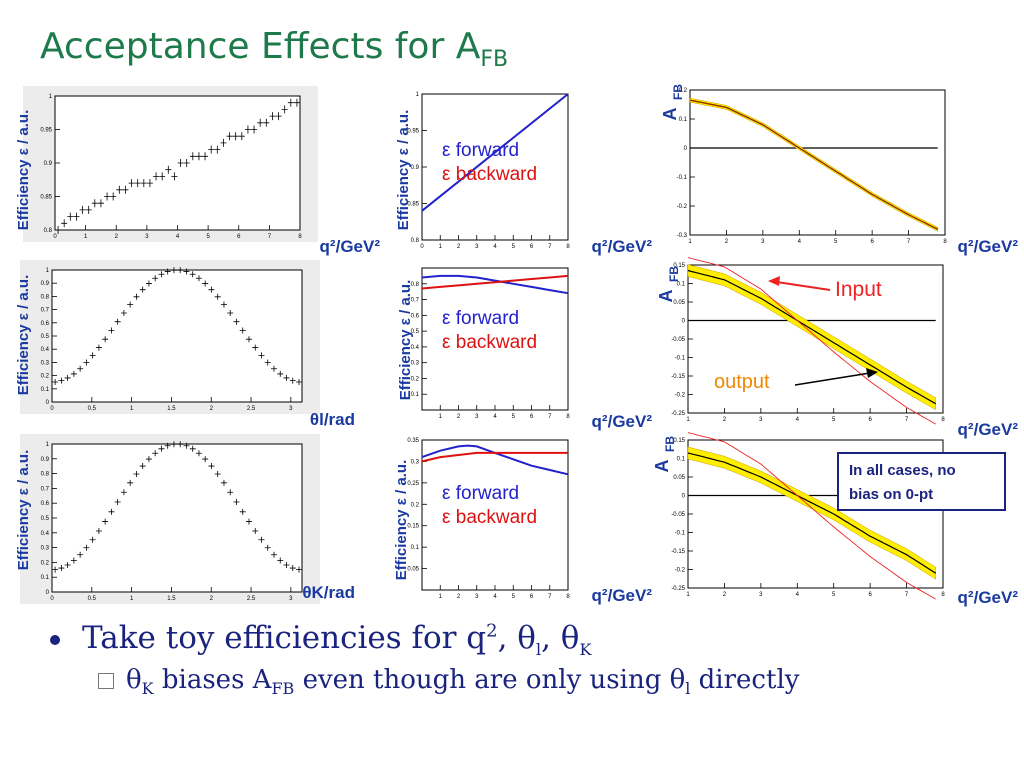  I want to click on note-line-2: bias on 0-pt, so click(891, 494).